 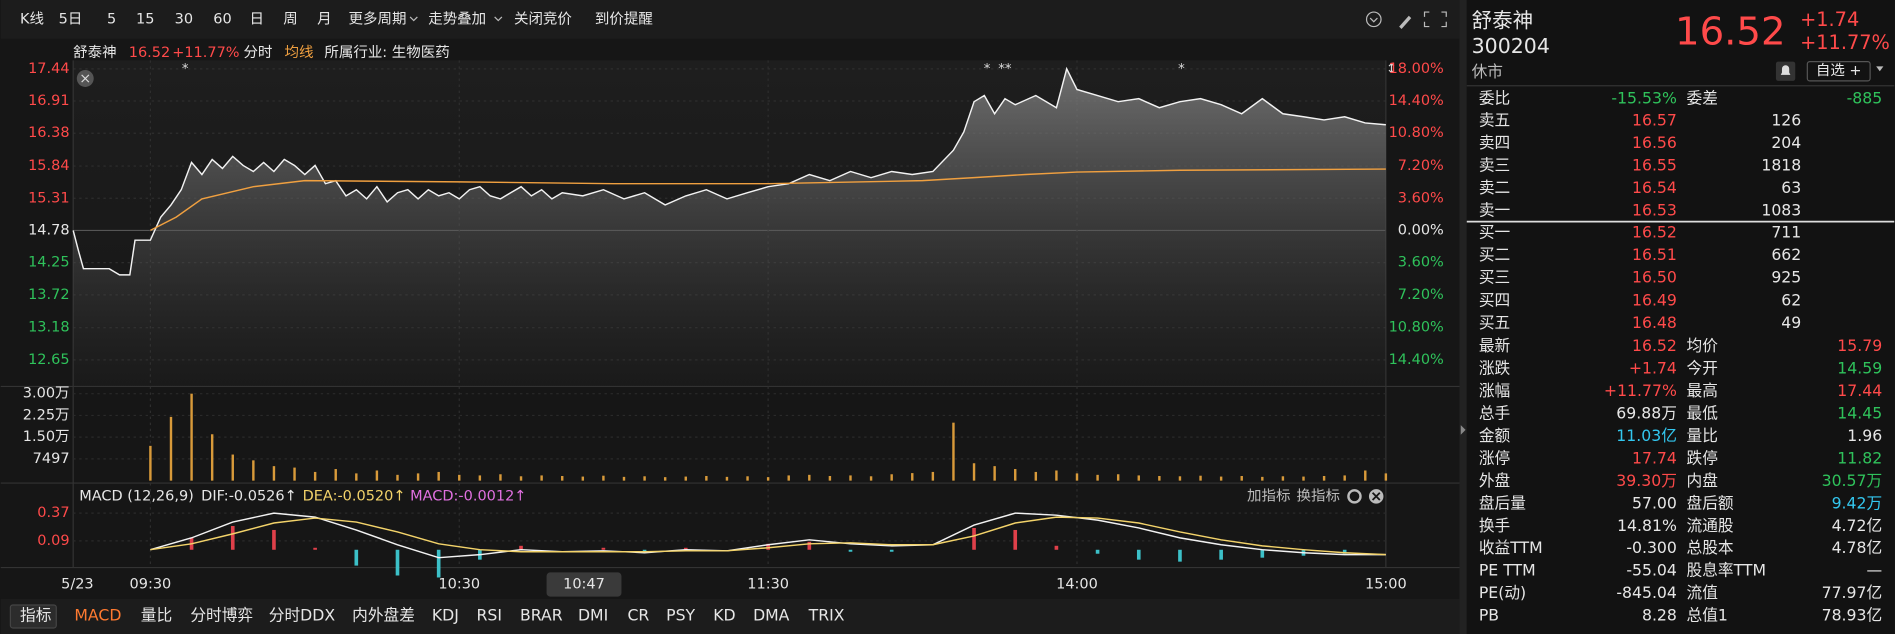 I want to click on book-volume: 711, so click(x=1786, y=232).